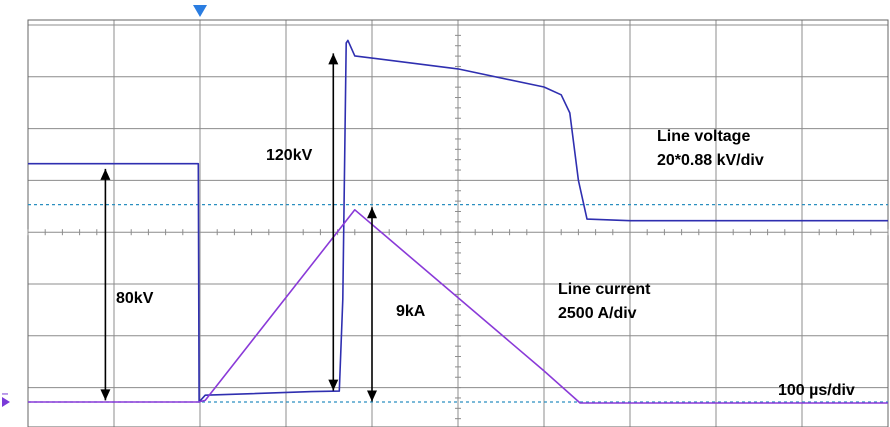 Image resolution: width=890 pixels, height=427 pixels. Describe the element at coordinates (703, 136) in the screenshot. I see `voltage-trace-label: Line voltage` at that location.